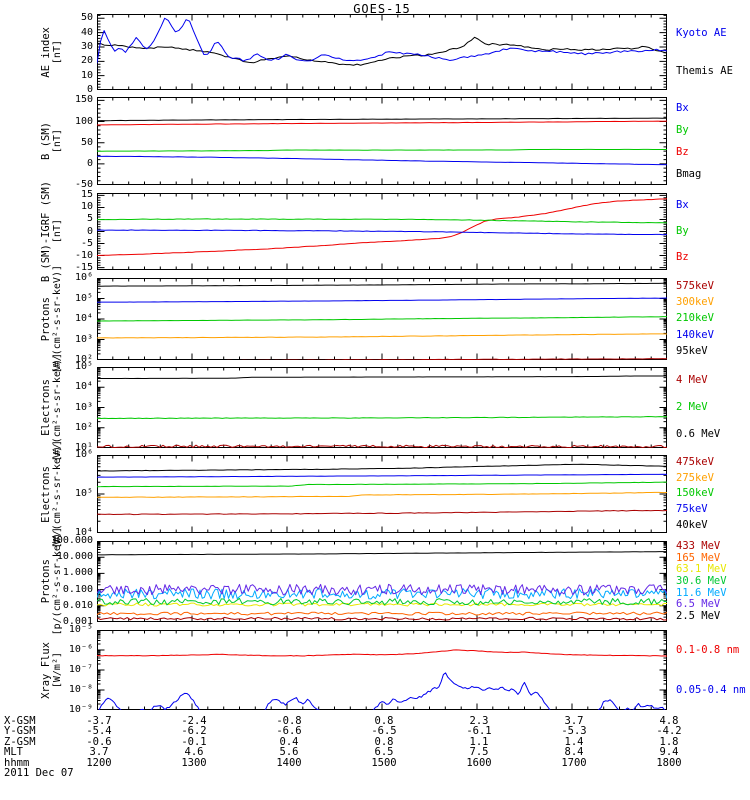 The image size is (750, 800). I want to click on ytick-label: 10⁻⁸, so click(80, 689).